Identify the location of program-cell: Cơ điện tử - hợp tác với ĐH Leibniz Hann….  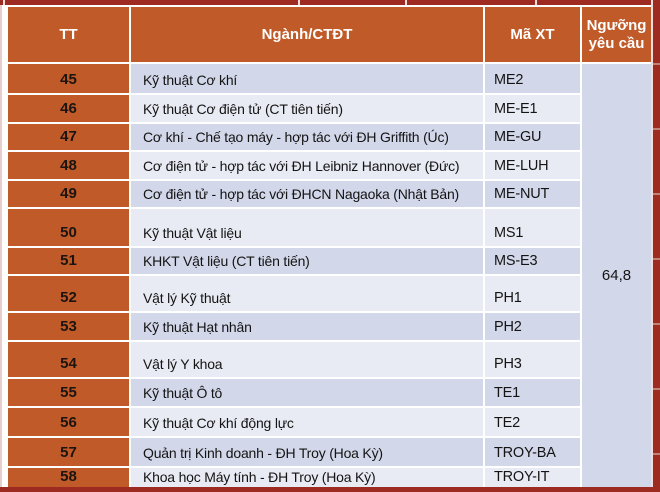
(307, 165).